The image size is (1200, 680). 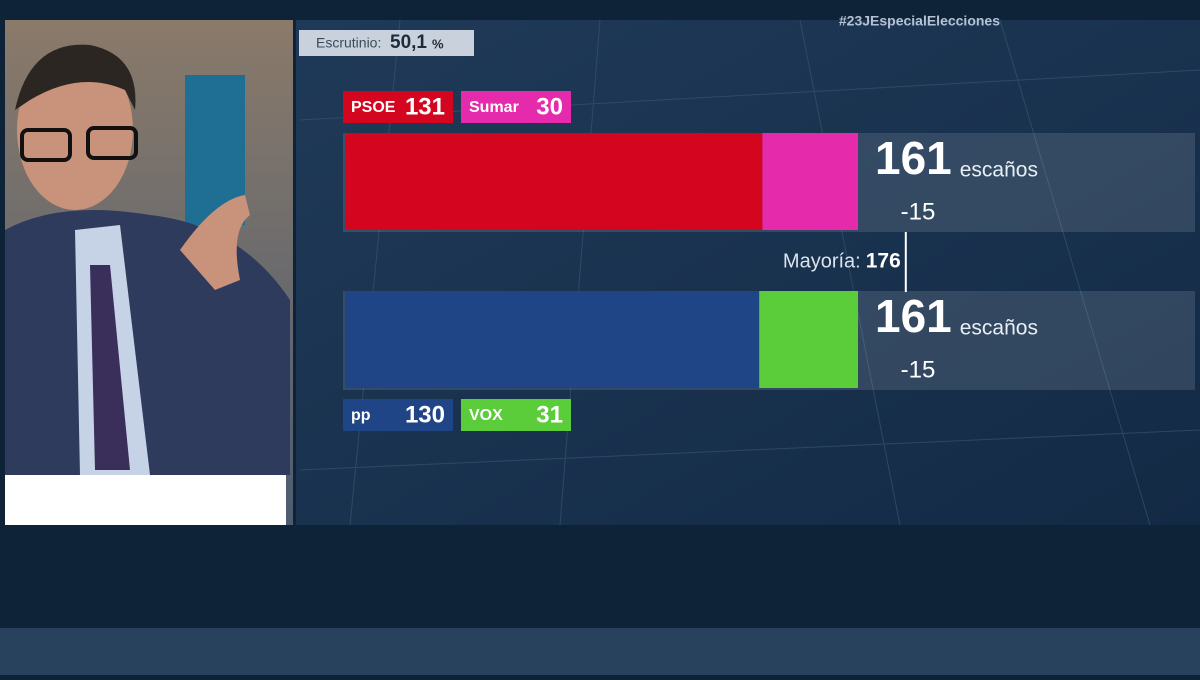 I want to click on legend-value: 131, so click(x=425, y=106).